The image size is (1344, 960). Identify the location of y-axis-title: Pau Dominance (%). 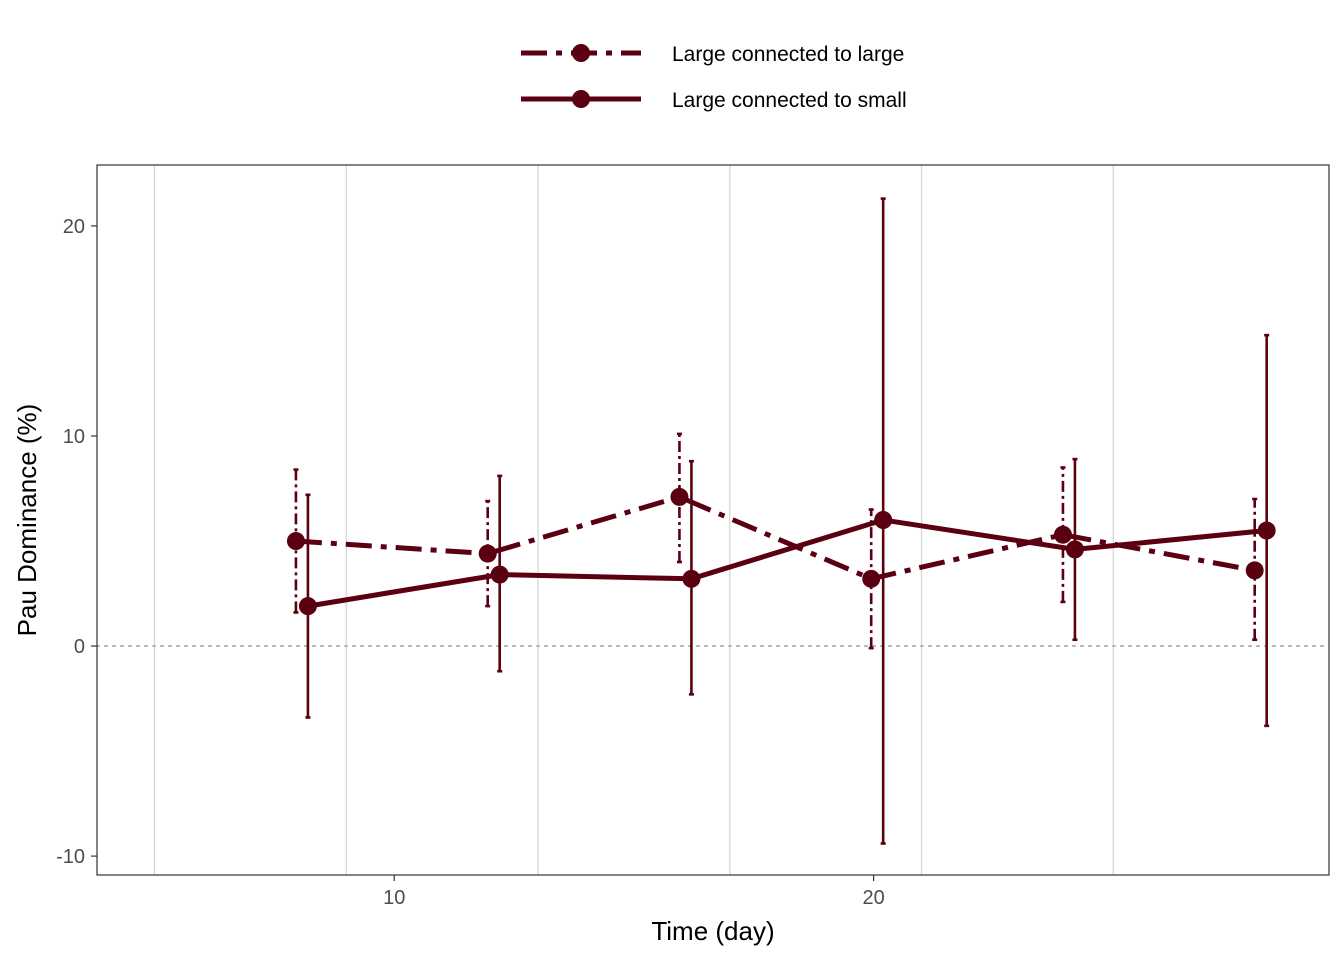
(27, 520).